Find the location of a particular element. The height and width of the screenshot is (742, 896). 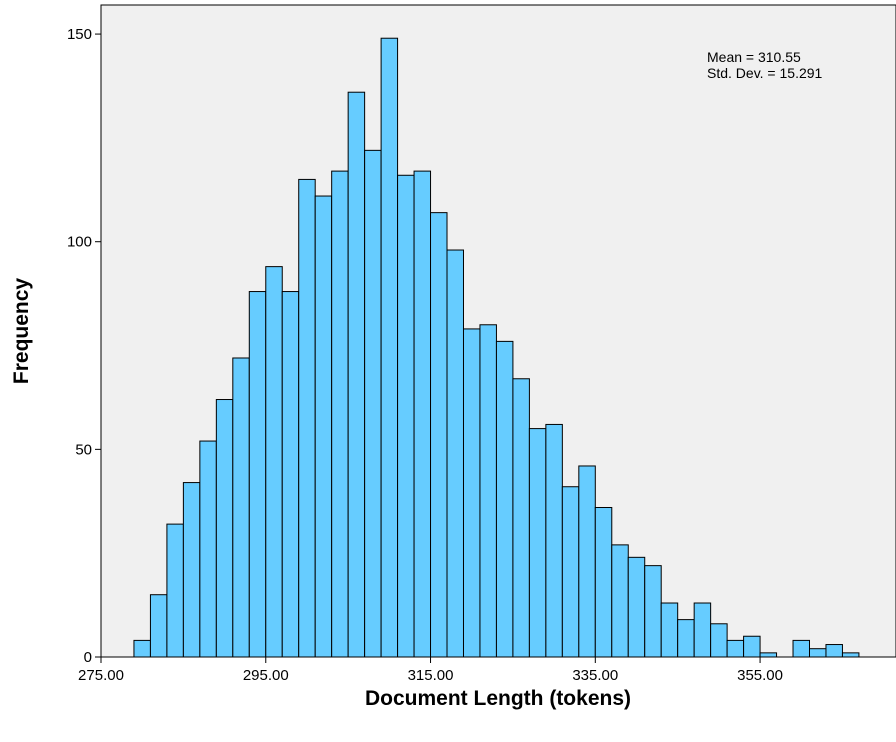

x-tick-label: 315.00 is located at coordinates (431, 675).